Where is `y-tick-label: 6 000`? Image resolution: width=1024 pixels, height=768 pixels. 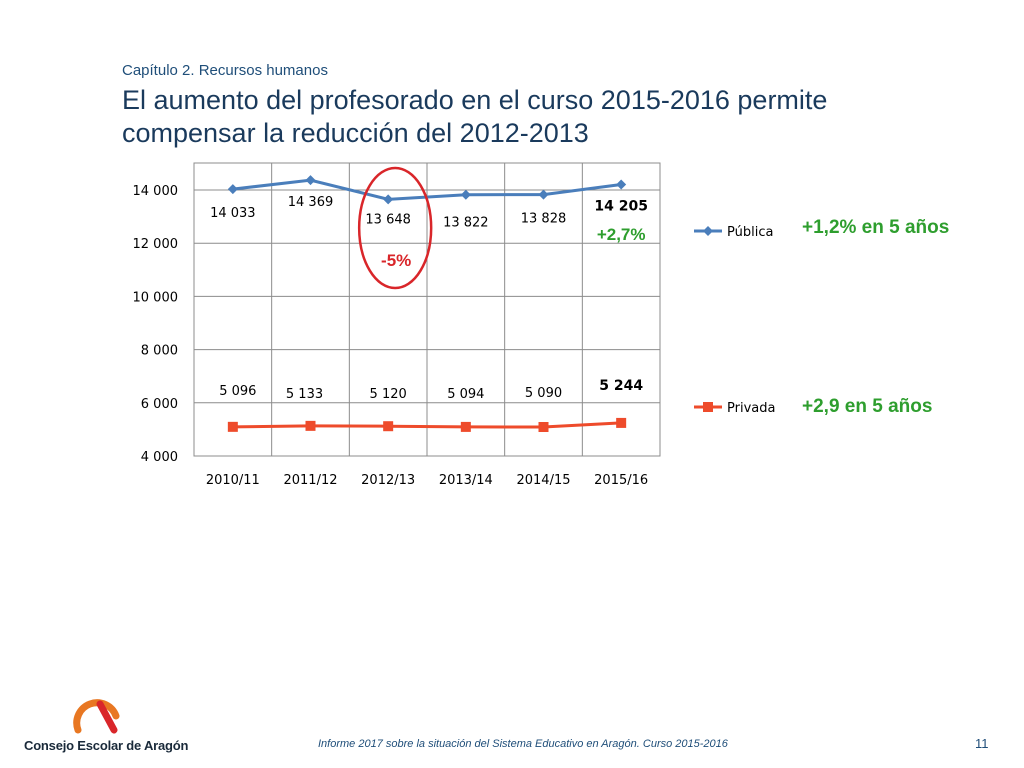 y-tick-label: 6 000 is located at coordinates (159, 404).